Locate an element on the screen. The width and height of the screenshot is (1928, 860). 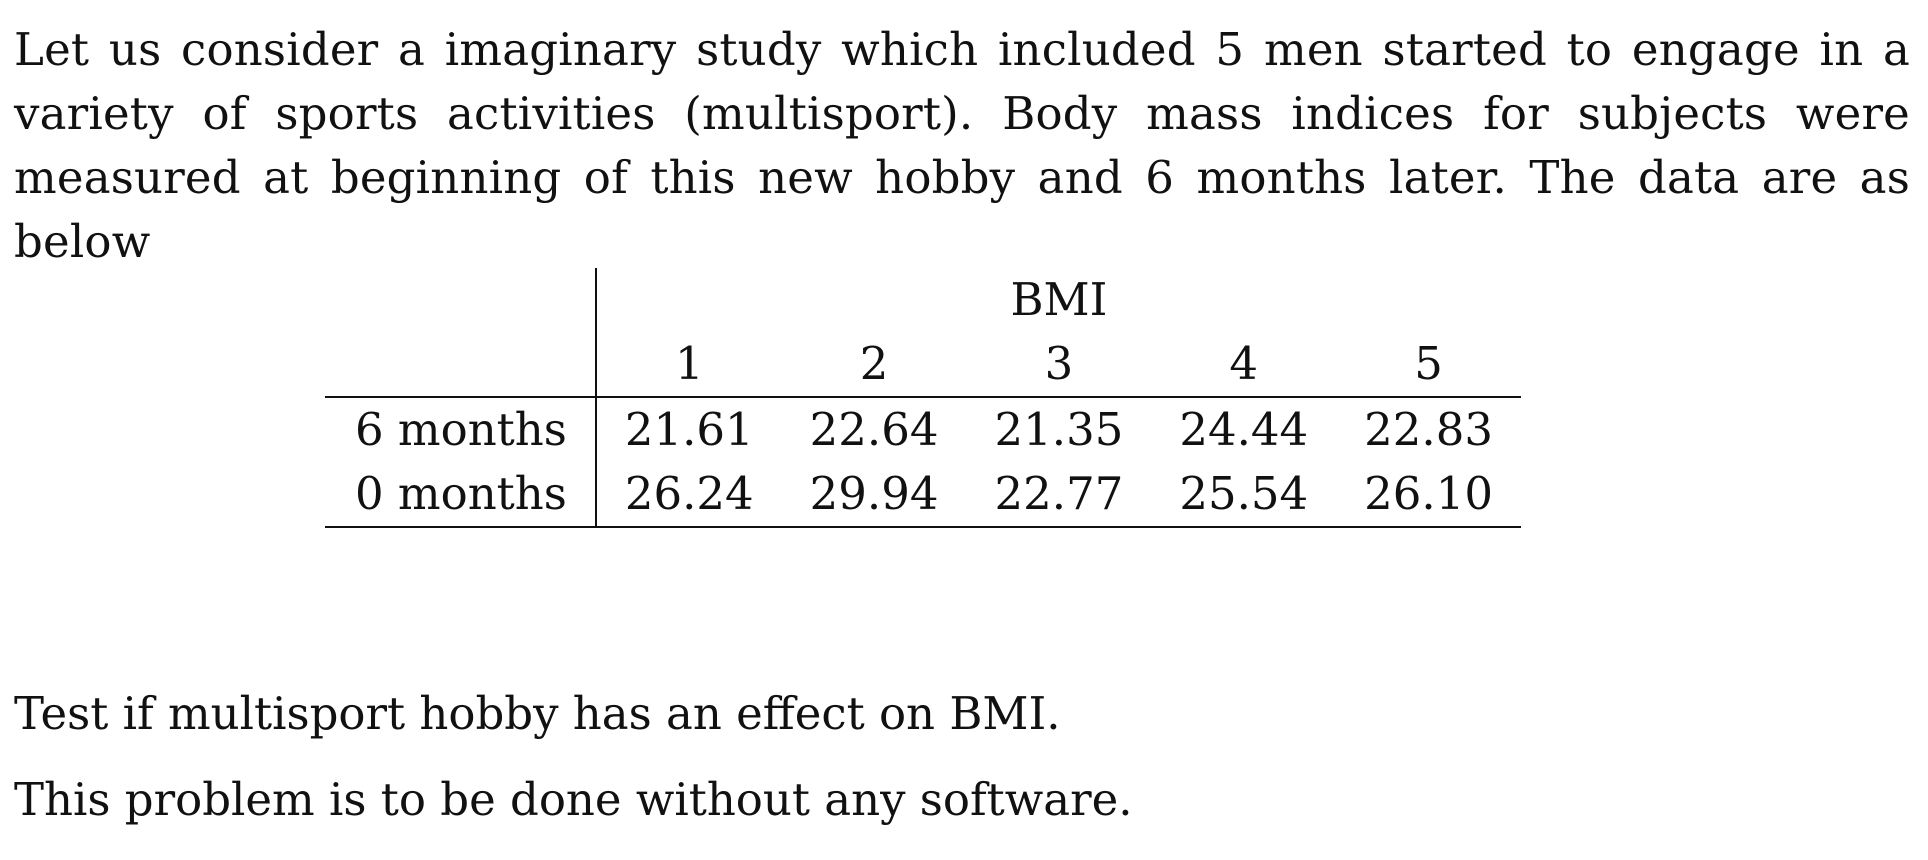
column-header: 3 is located at coordinates (1059, 363).